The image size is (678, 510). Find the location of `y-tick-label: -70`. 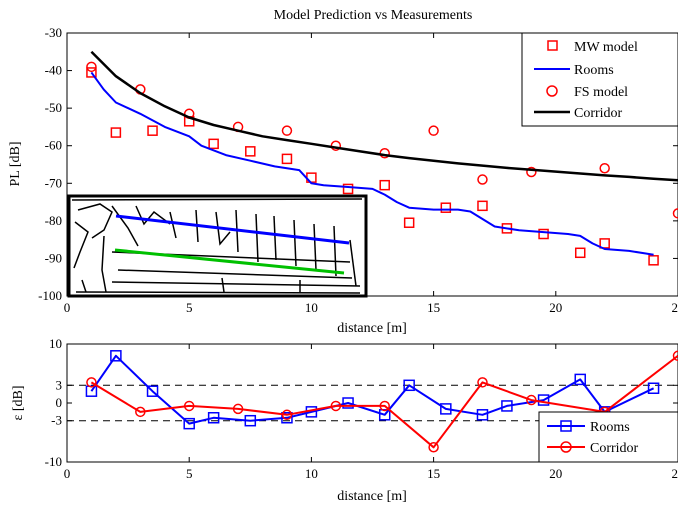

y-tick-label: -70 is located at coordinates (53, 182).